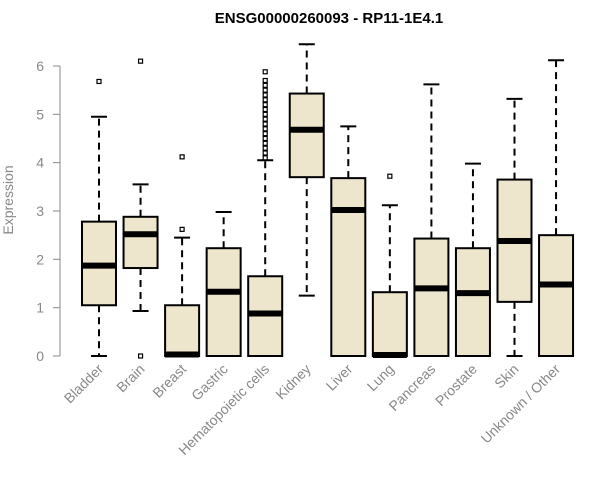 This screenshot has height=500, width=600. What do you see at coordinates (40, 211) in the screenshot?
I see `y-tick-label: 3` at bounding box center [40, 211].